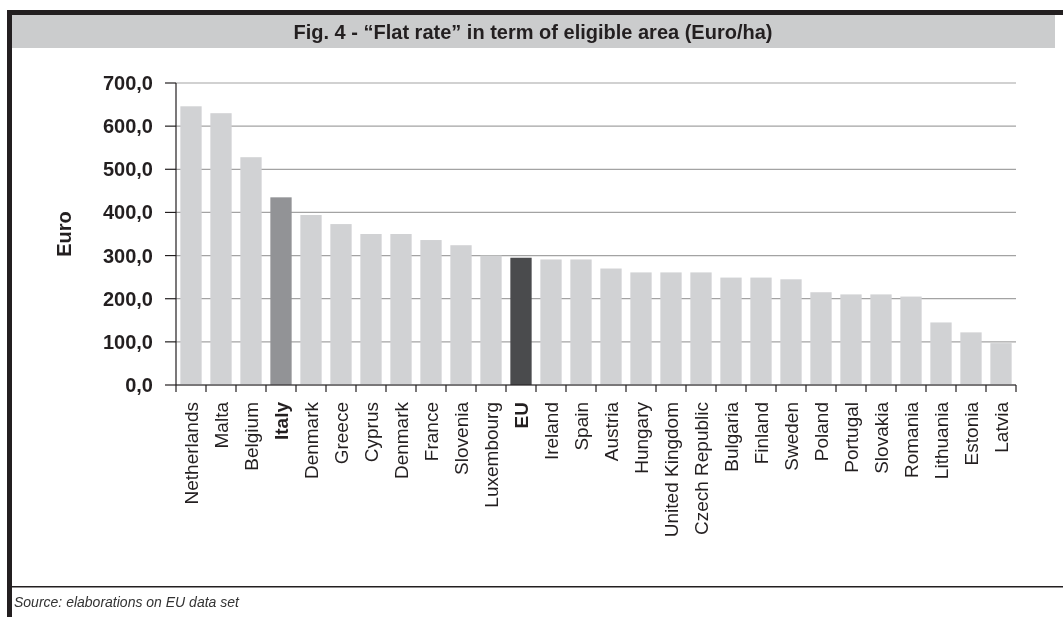  Describe the element at coordinates (581, 426) in the screenshot. I see `x-tick-label: Spain` at that location.